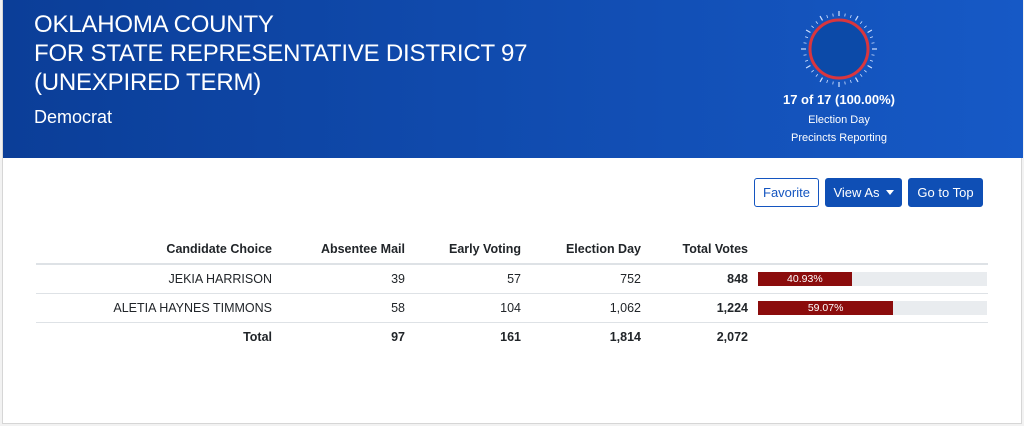 Image resolution: width=1024 pixels, height=426 pixels. Describe the element at coordinates (839, 120) in the screenshot. I see `reporting-label-line-1: Election Day` at that location.